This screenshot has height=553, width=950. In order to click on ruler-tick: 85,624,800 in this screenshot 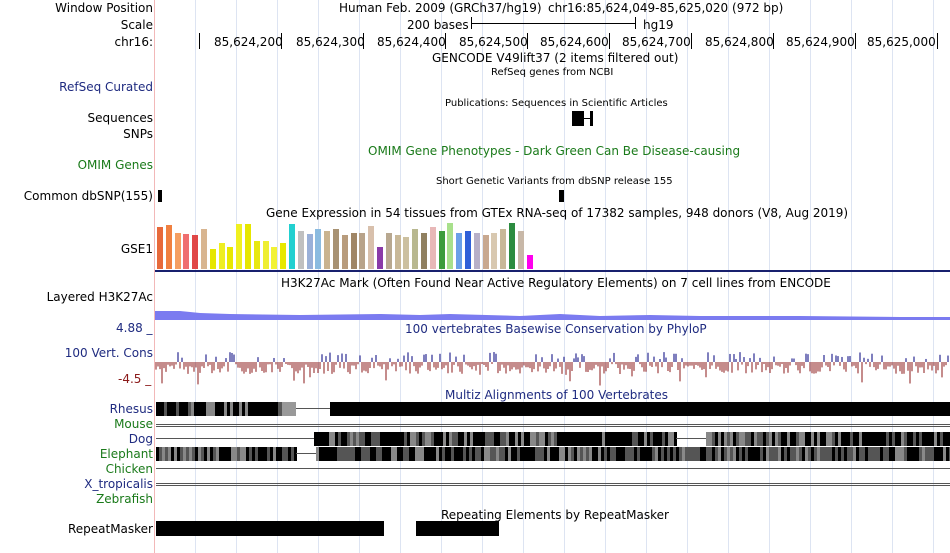, I will do `click(739, 42)`.